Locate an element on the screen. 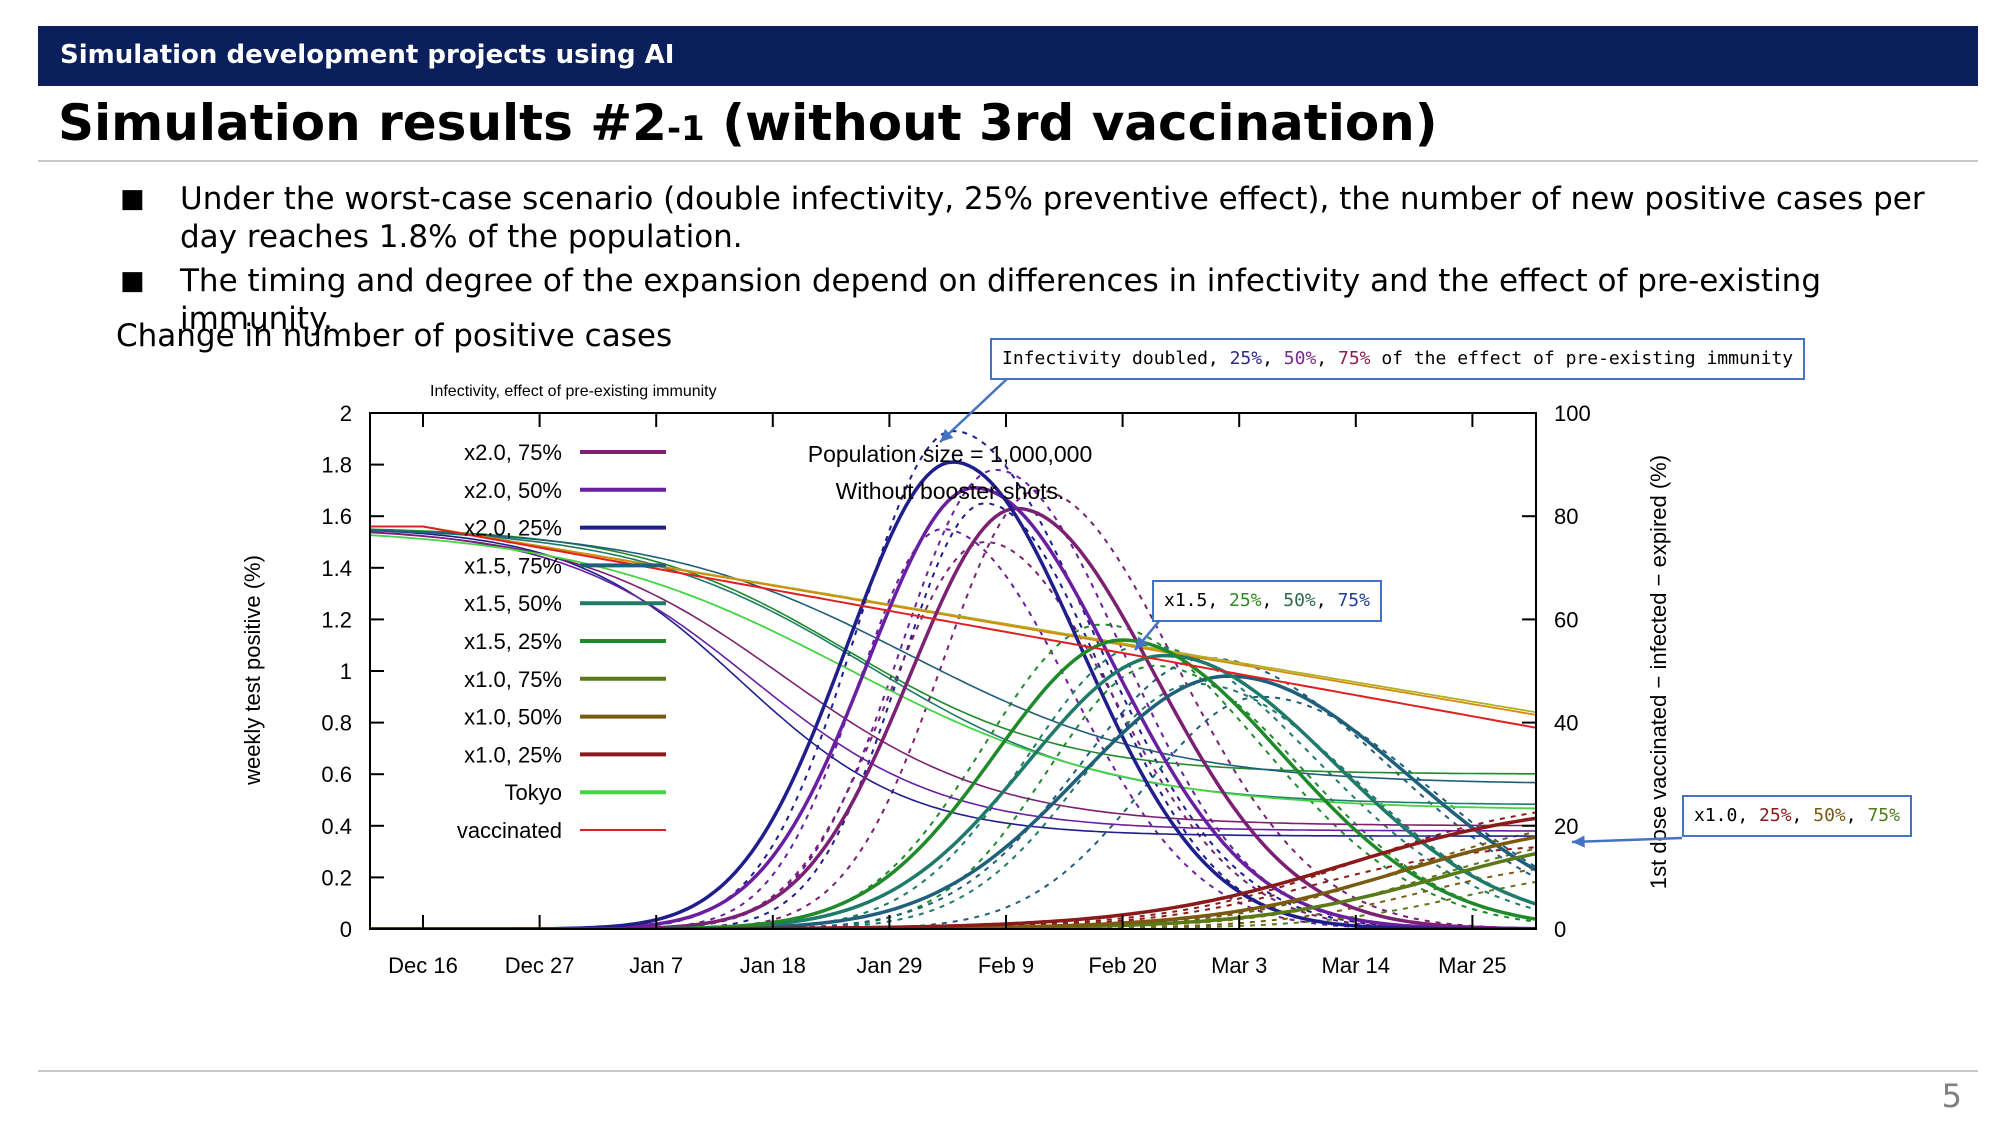 Image resolution: width=2000 pixels, height=1125 pixels. y-axis-label: weekly test positive (%) is located at coordinates (252, 670).